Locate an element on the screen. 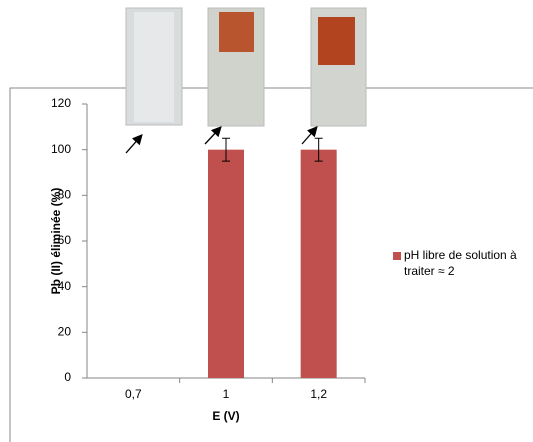  x-axis-title: E (V) is located at coordinates (225, 416).